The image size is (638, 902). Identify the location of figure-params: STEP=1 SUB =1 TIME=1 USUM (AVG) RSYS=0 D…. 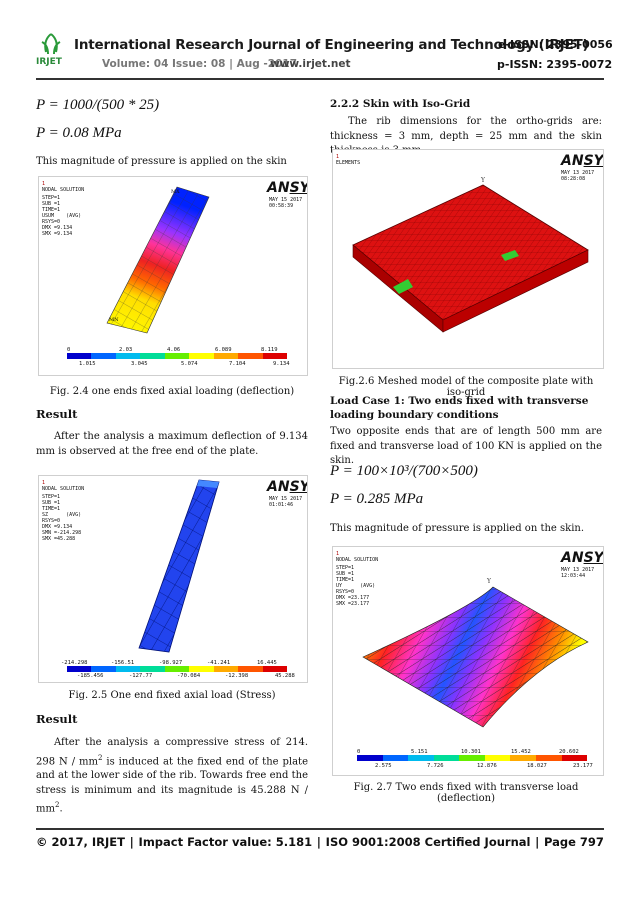
(62, 216).